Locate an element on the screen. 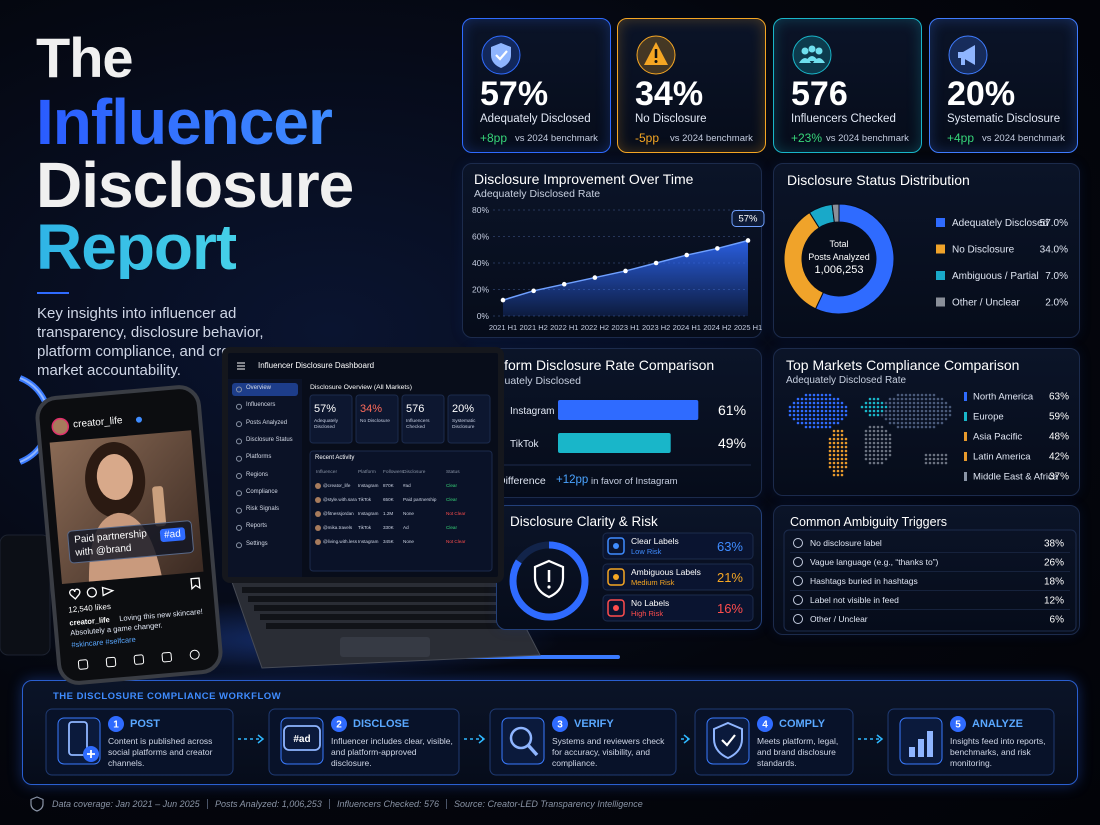  table-cell: None is located at coordinates (408, 541).